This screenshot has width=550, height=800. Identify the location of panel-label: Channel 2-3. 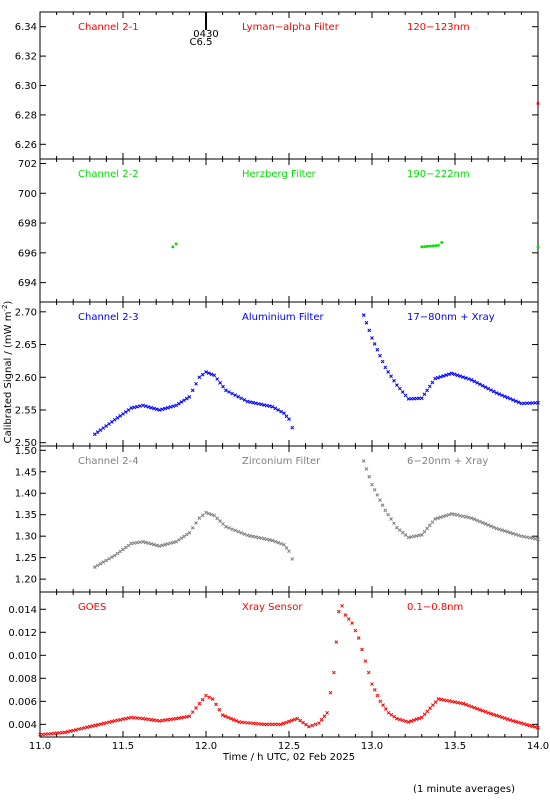
(108, 317).